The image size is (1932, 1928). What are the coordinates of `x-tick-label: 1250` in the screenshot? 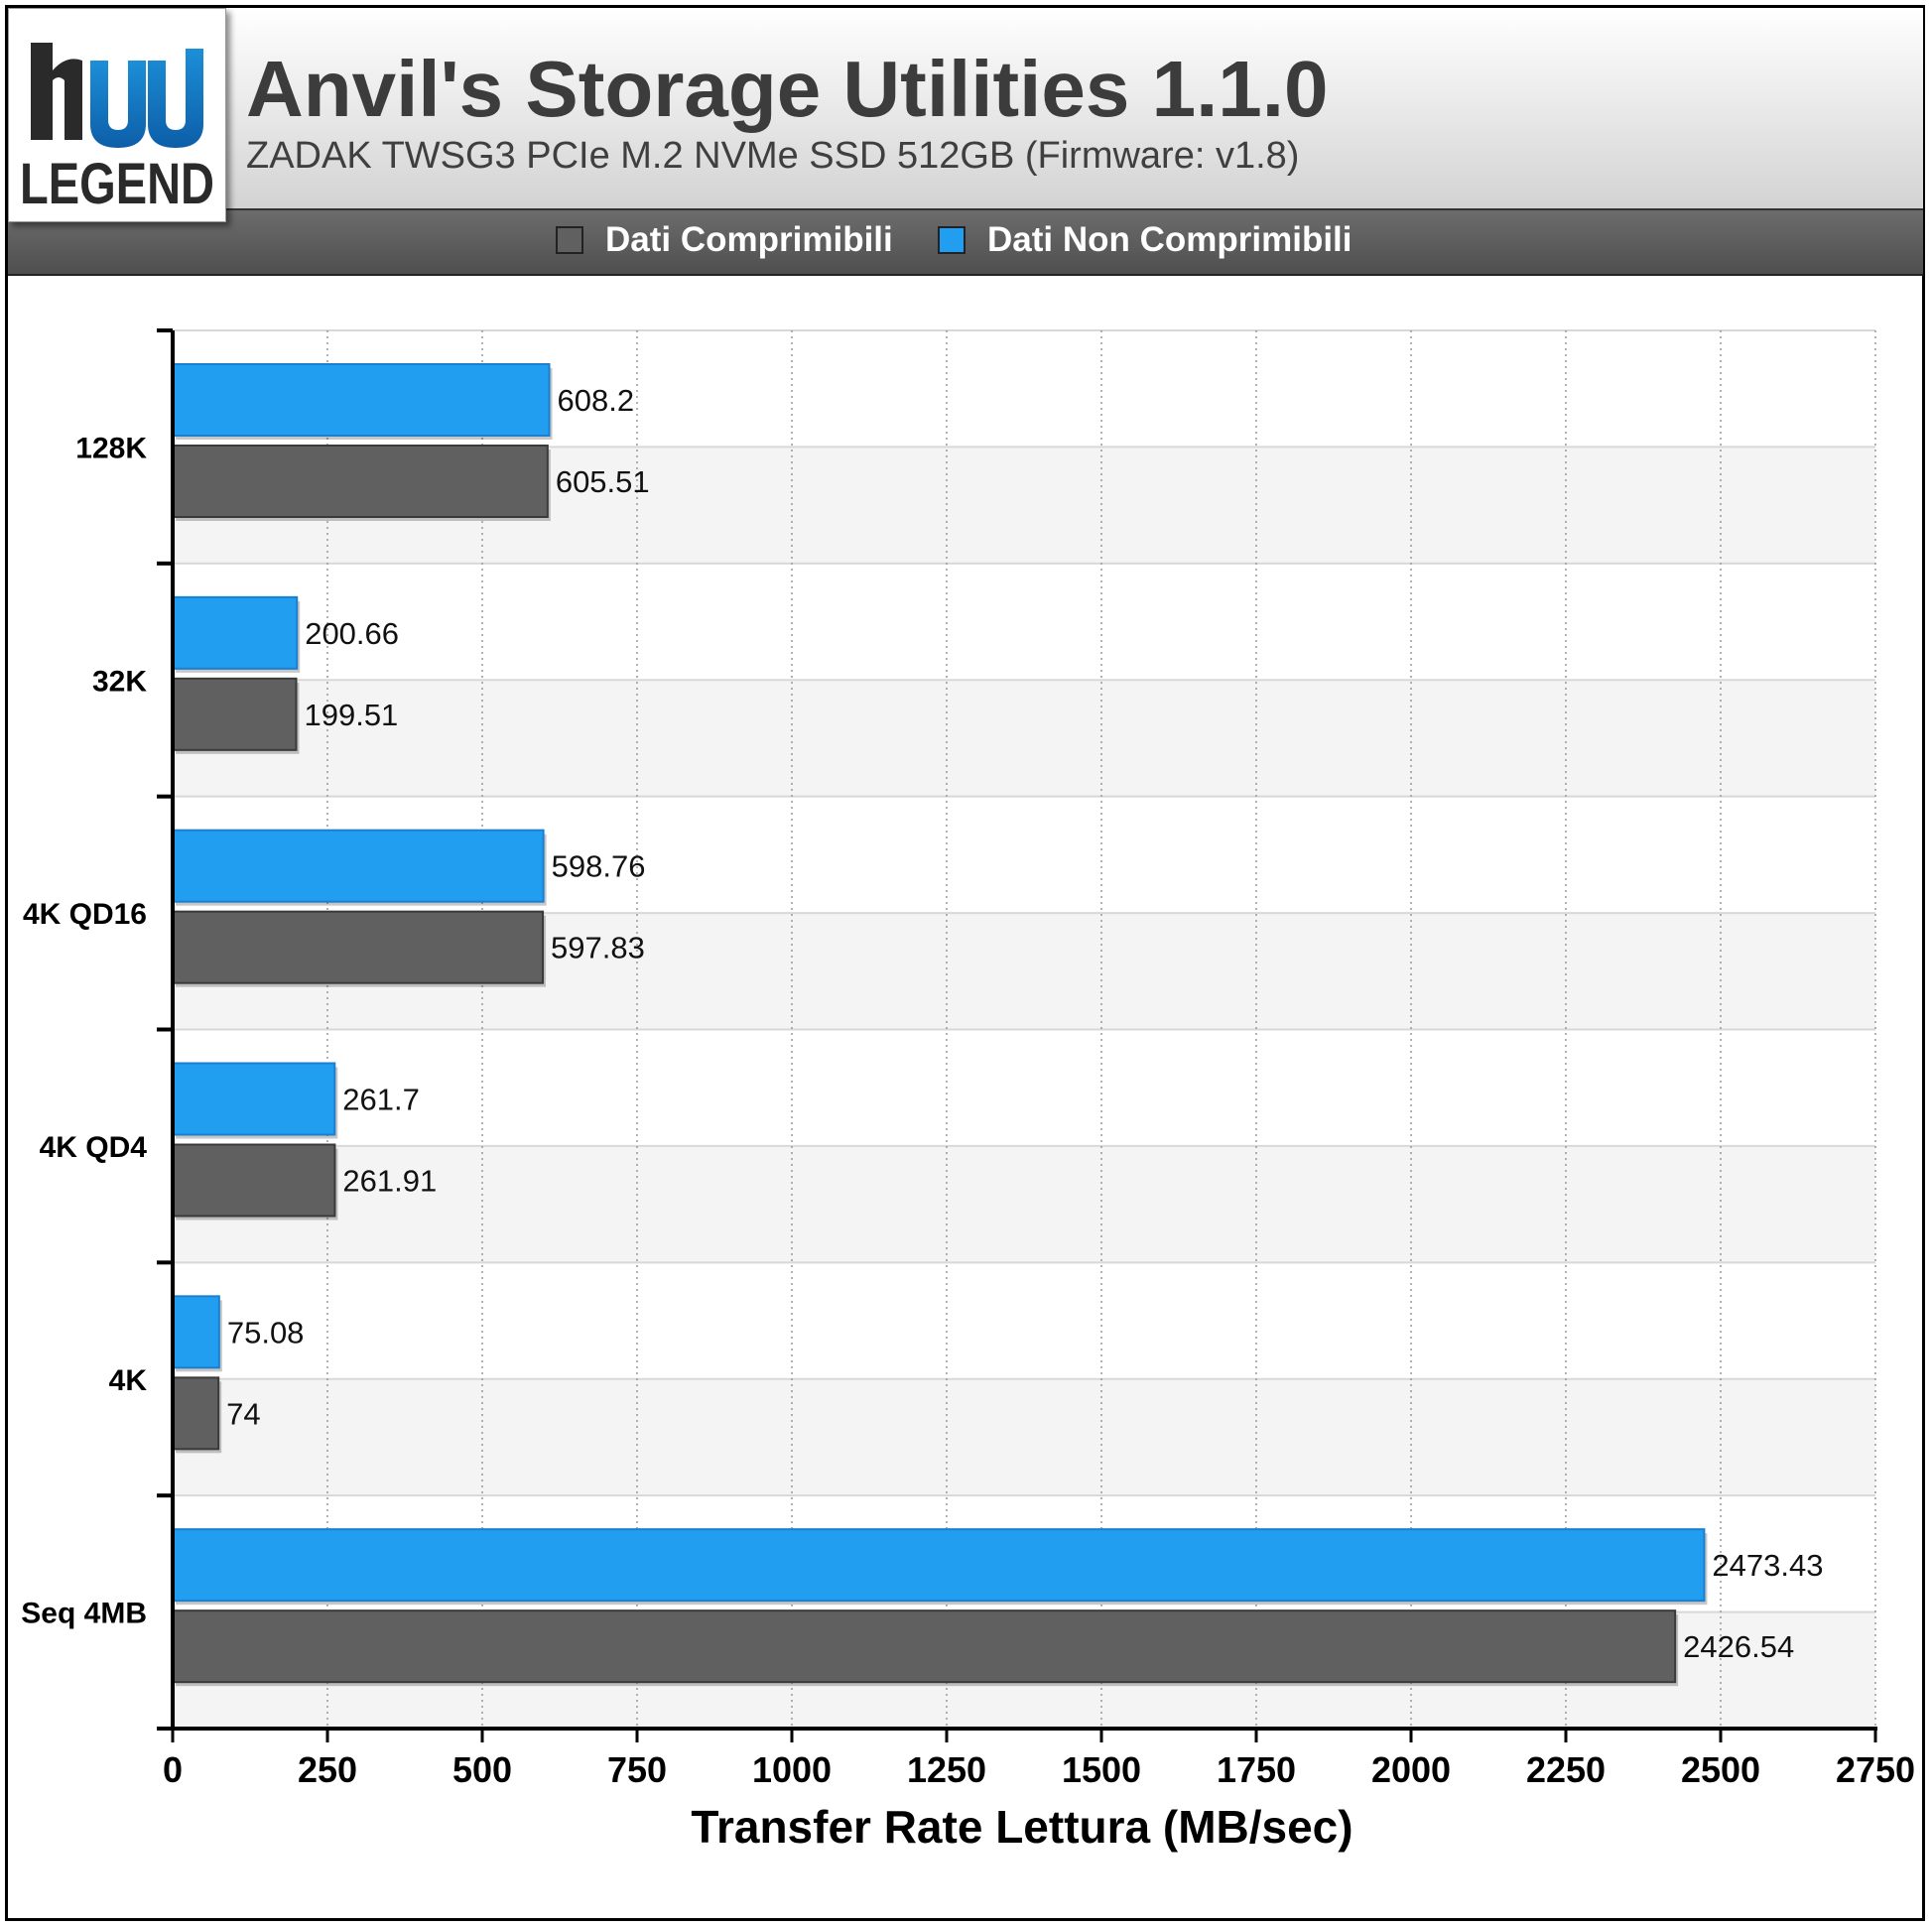 It's located at (947, 1769).